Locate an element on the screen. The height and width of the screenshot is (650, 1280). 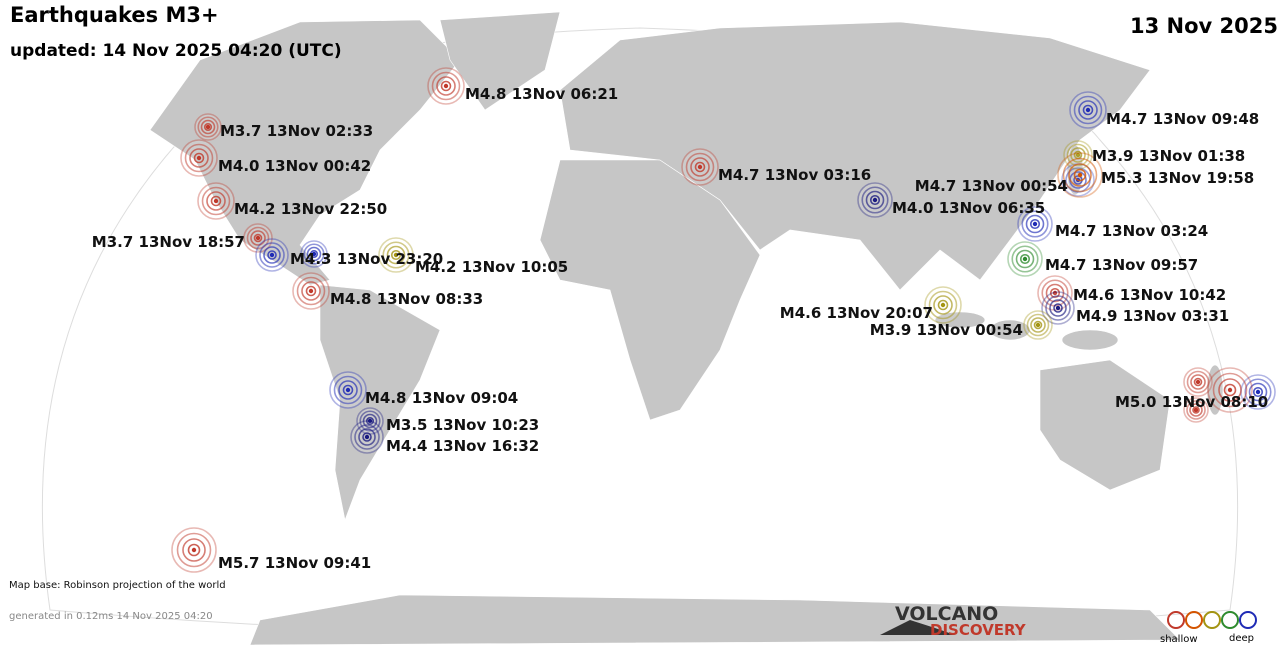
quake-label: M4.8 13Nov 06:21 is located at coordinates (541, 94).